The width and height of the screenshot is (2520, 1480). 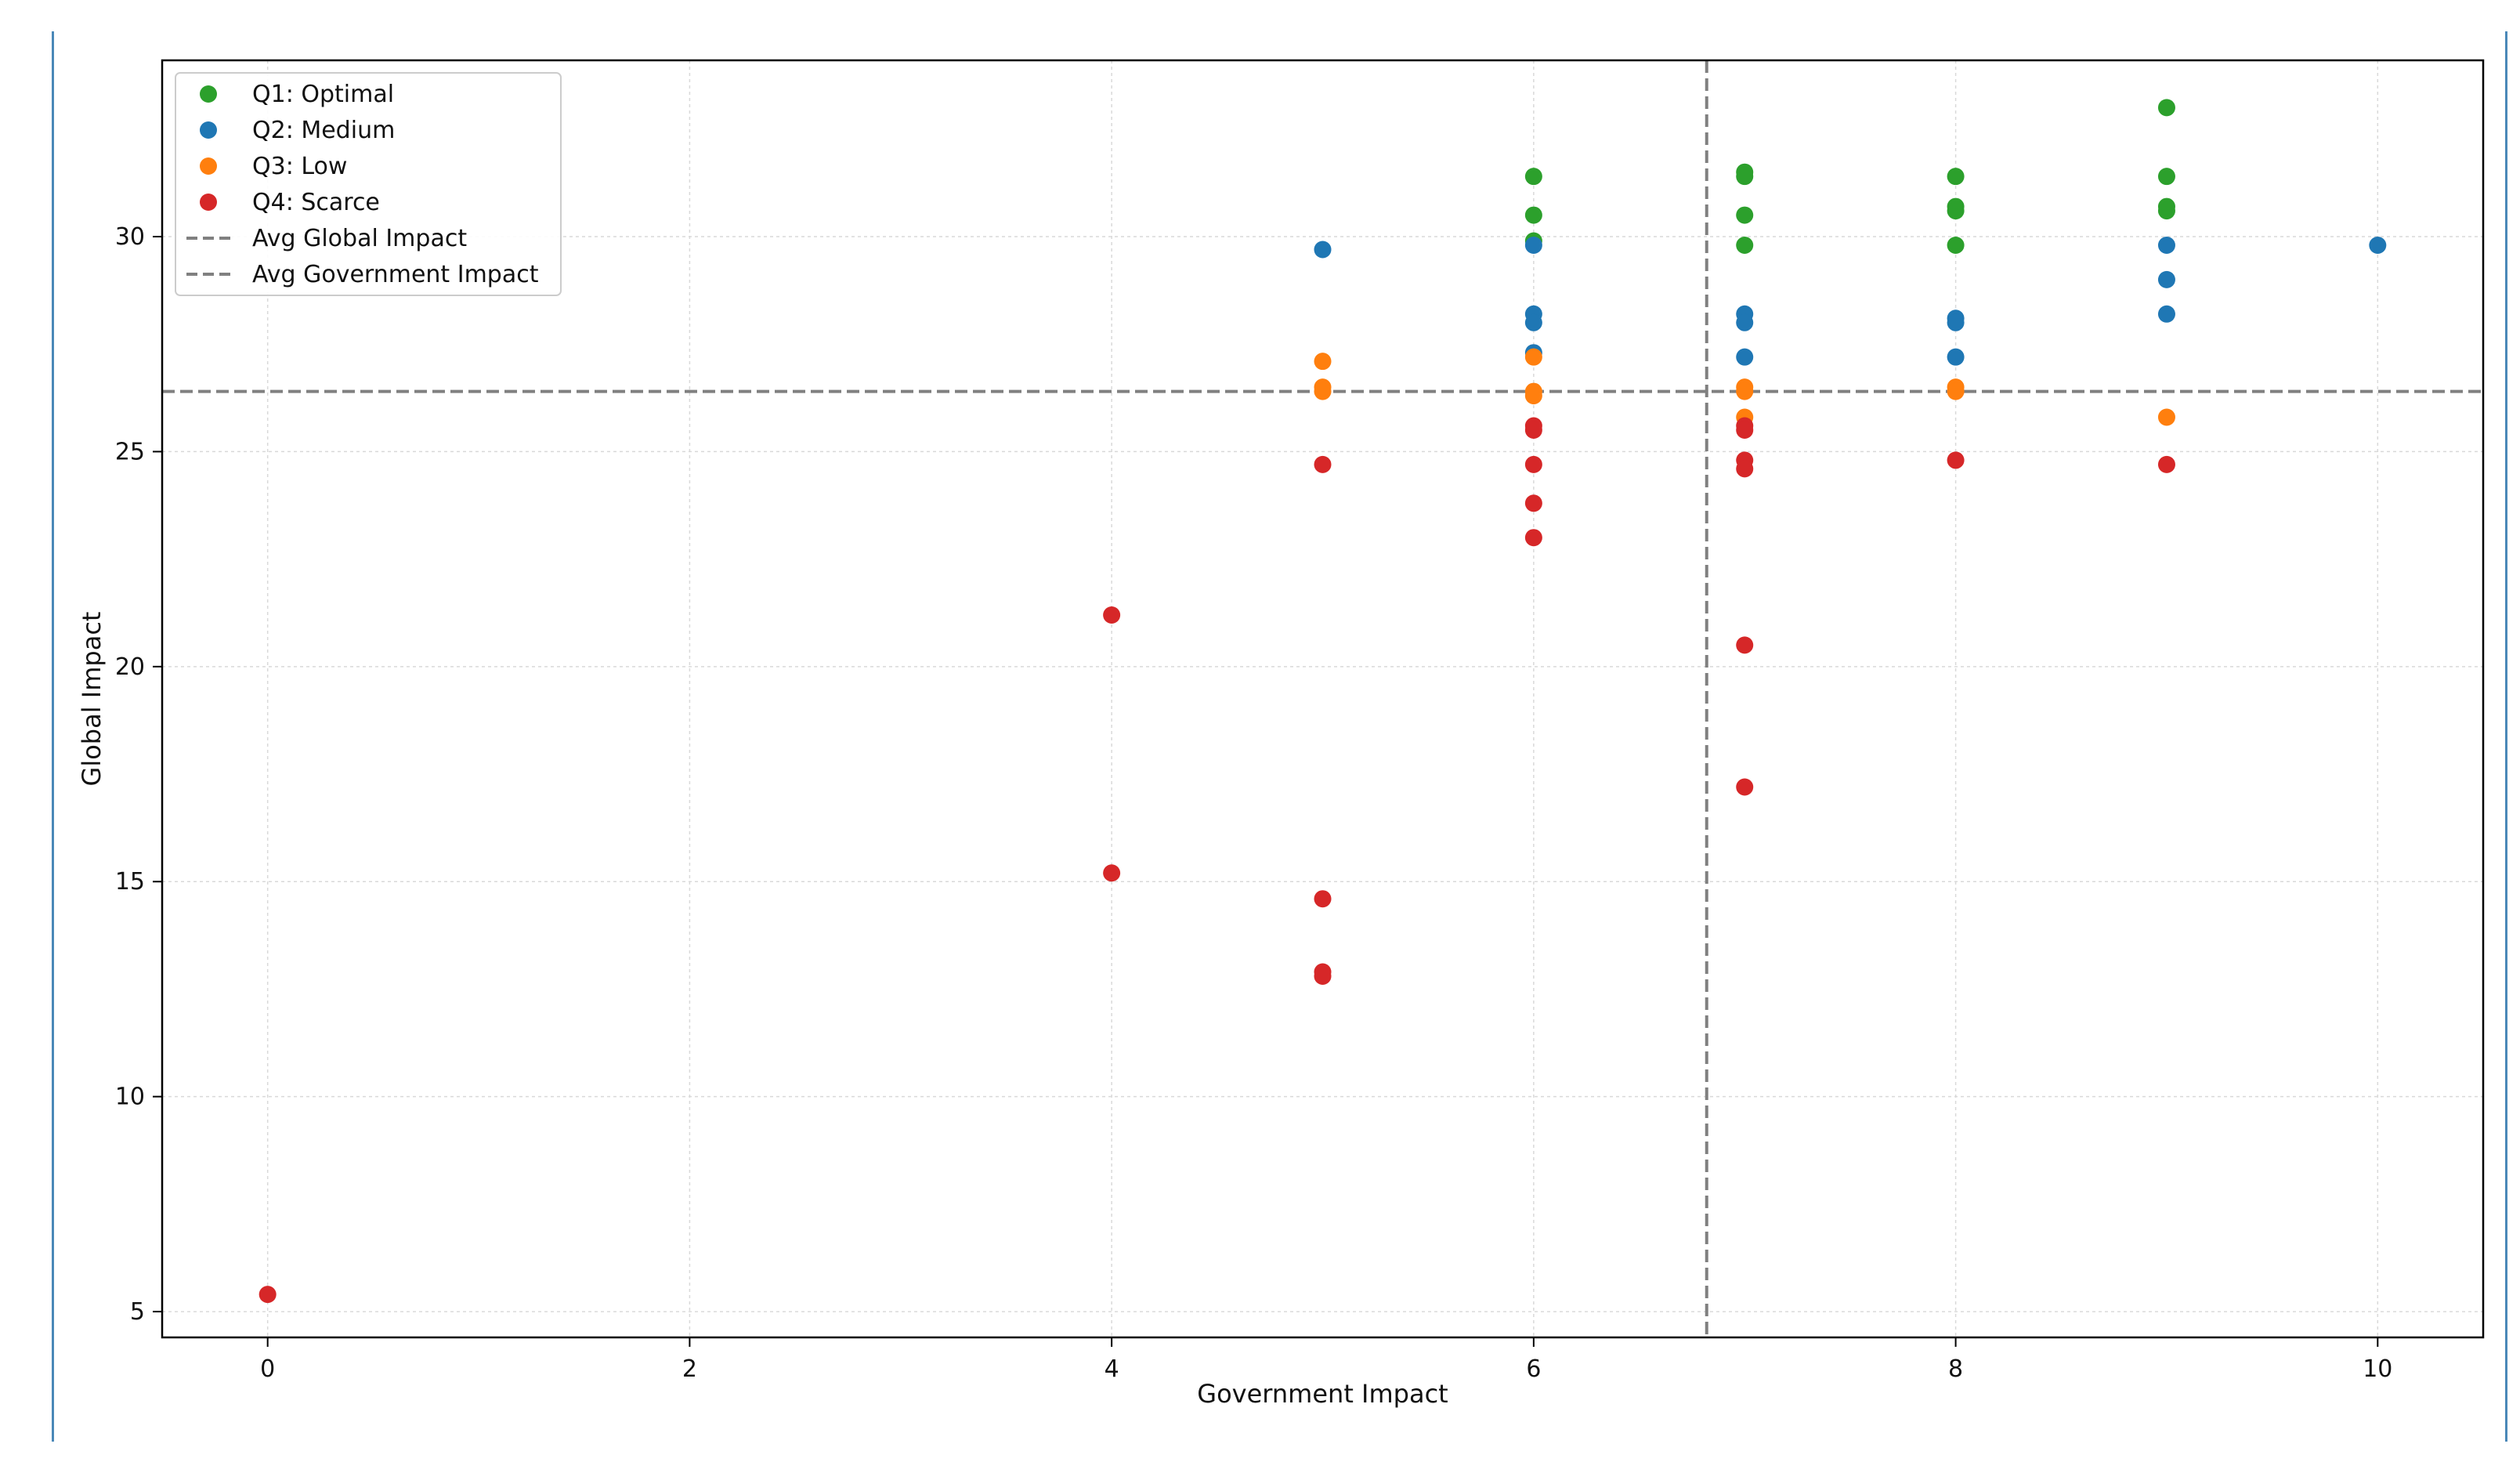 What do you see at coordinates (2506, 736) in the screenshot?
I see `right-edge-divider` at bounding box center [2506, 736].